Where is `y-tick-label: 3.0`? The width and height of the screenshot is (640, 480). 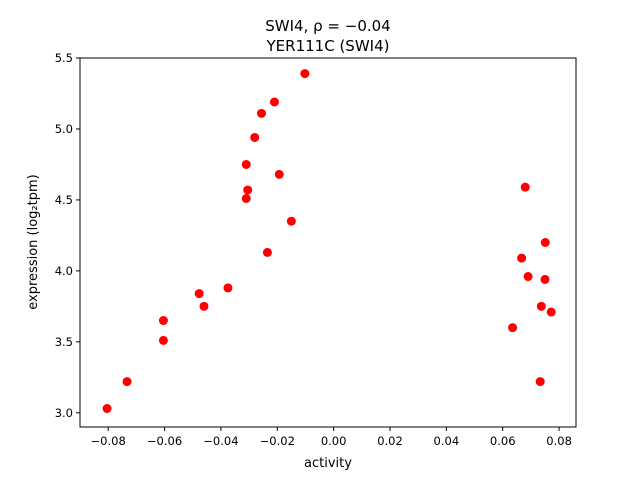
y-tick-label: 3.0 is located at coordinates (64, 413).